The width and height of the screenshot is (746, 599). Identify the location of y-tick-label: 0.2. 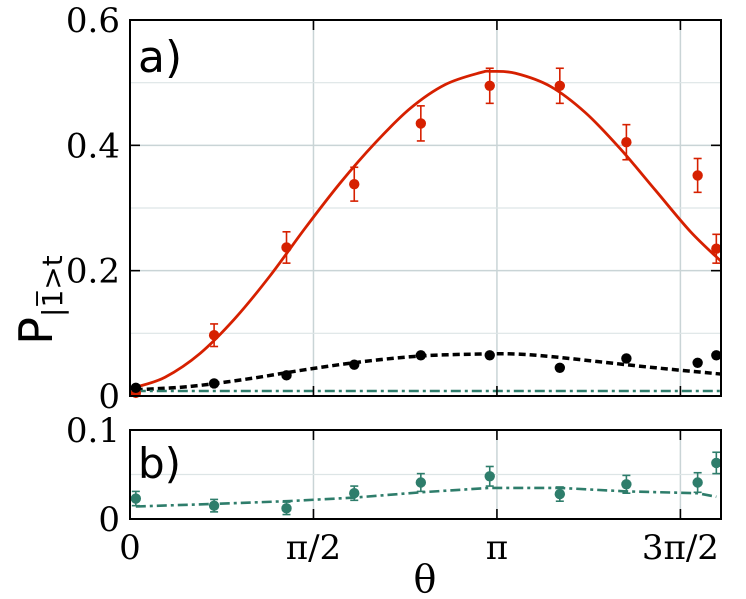
(93, 272).